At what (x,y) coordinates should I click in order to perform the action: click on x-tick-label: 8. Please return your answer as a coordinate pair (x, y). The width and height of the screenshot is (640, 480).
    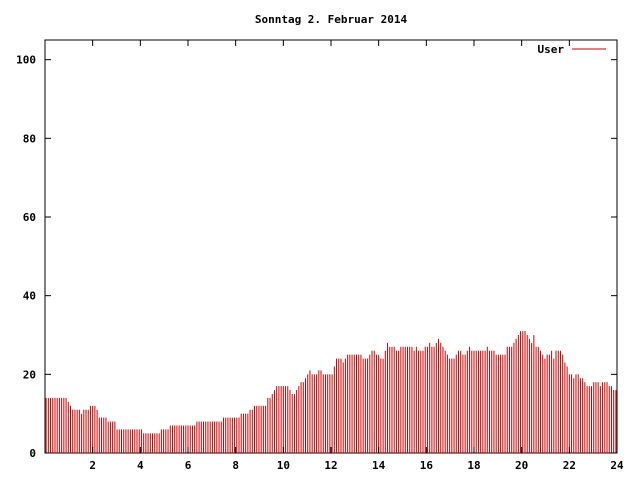
    Looking at the image, I should click on (235, 465).